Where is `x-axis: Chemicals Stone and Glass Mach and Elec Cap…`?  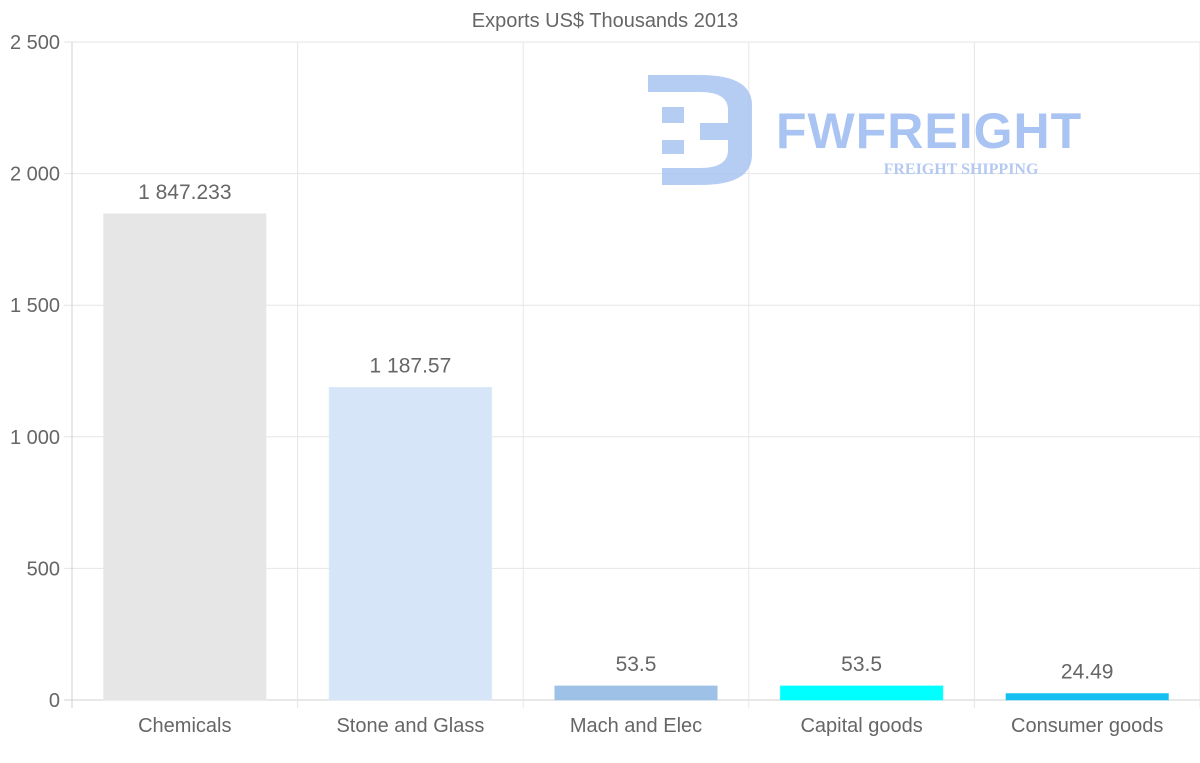 x-axis: Chemicals Stone and Glass Mach and Elec Cap… is located at coordinates (650, 726).